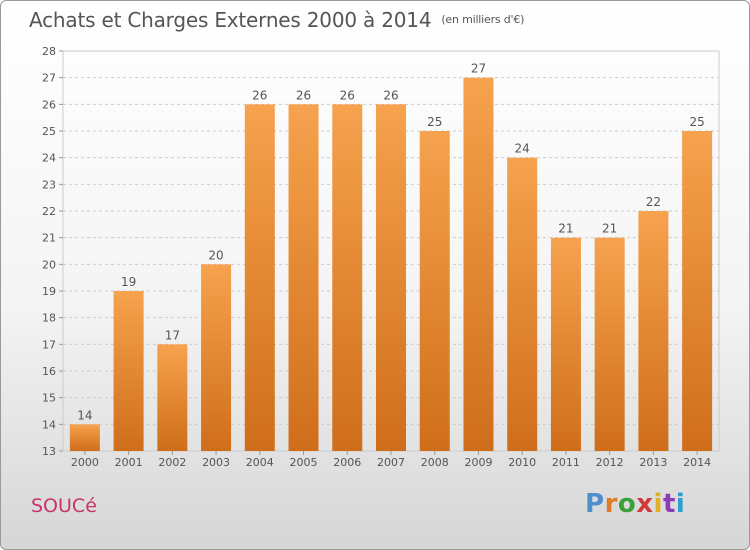 This screenshot has width=750, height=550. Describe the element at coordinates (565, 344) in the screenshot. I see `bar-2011` at that location.